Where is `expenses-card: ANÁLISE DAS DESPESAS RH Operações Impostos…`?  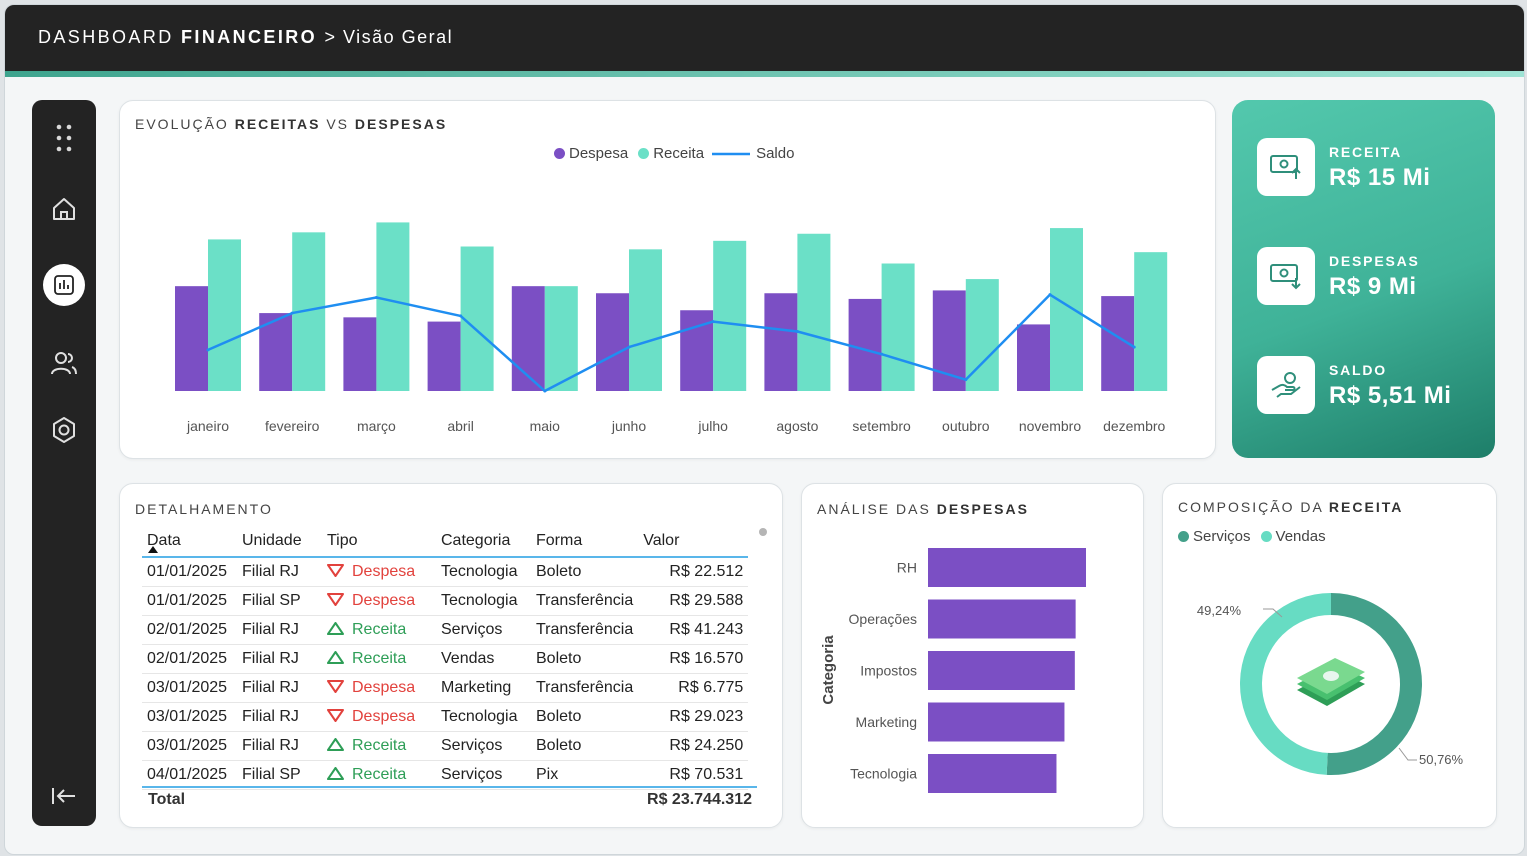 expenses-card: ANÁLISE DAS DESPESAS RH Operações Impostos… is located at coordinates (972, 655).